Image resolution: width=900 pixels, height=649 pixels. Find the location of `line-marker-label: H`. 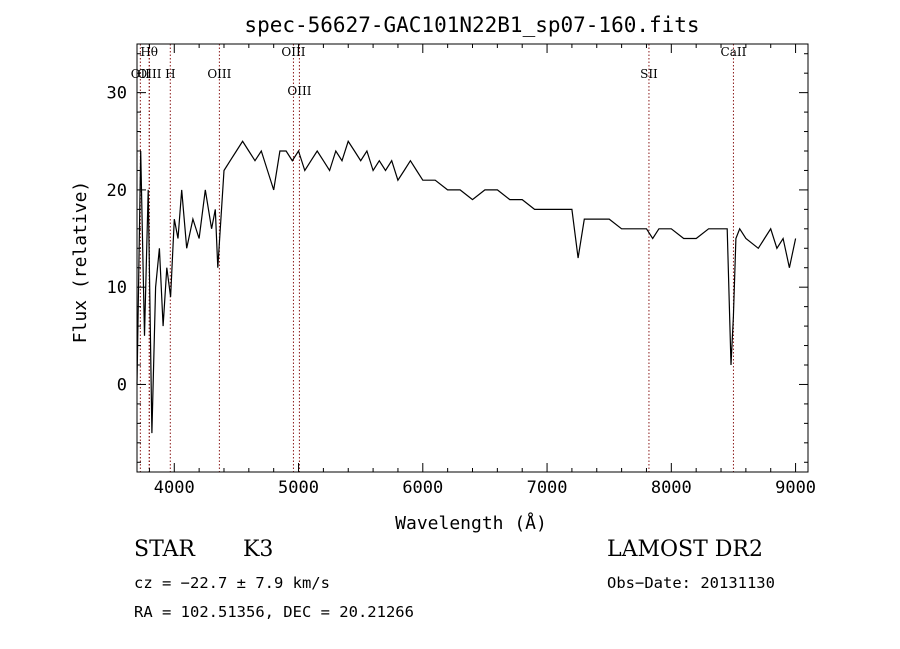

line-marker-label: H is located at coordinates (170, 74).